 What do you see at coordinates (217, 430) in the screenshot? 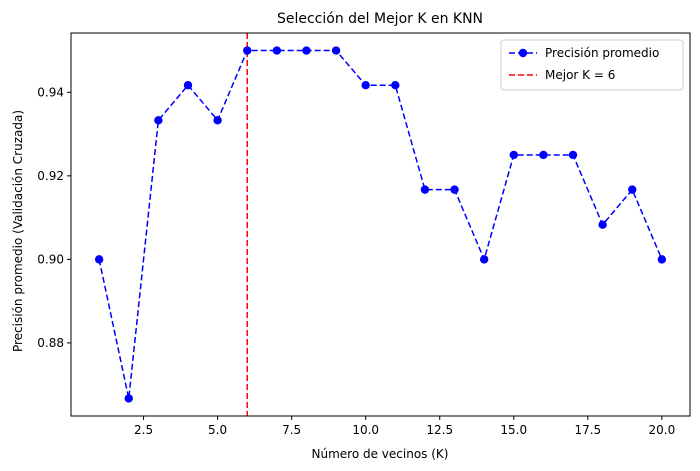
I see `x-tick-label: 5.0` at bounding box center [217, 430].